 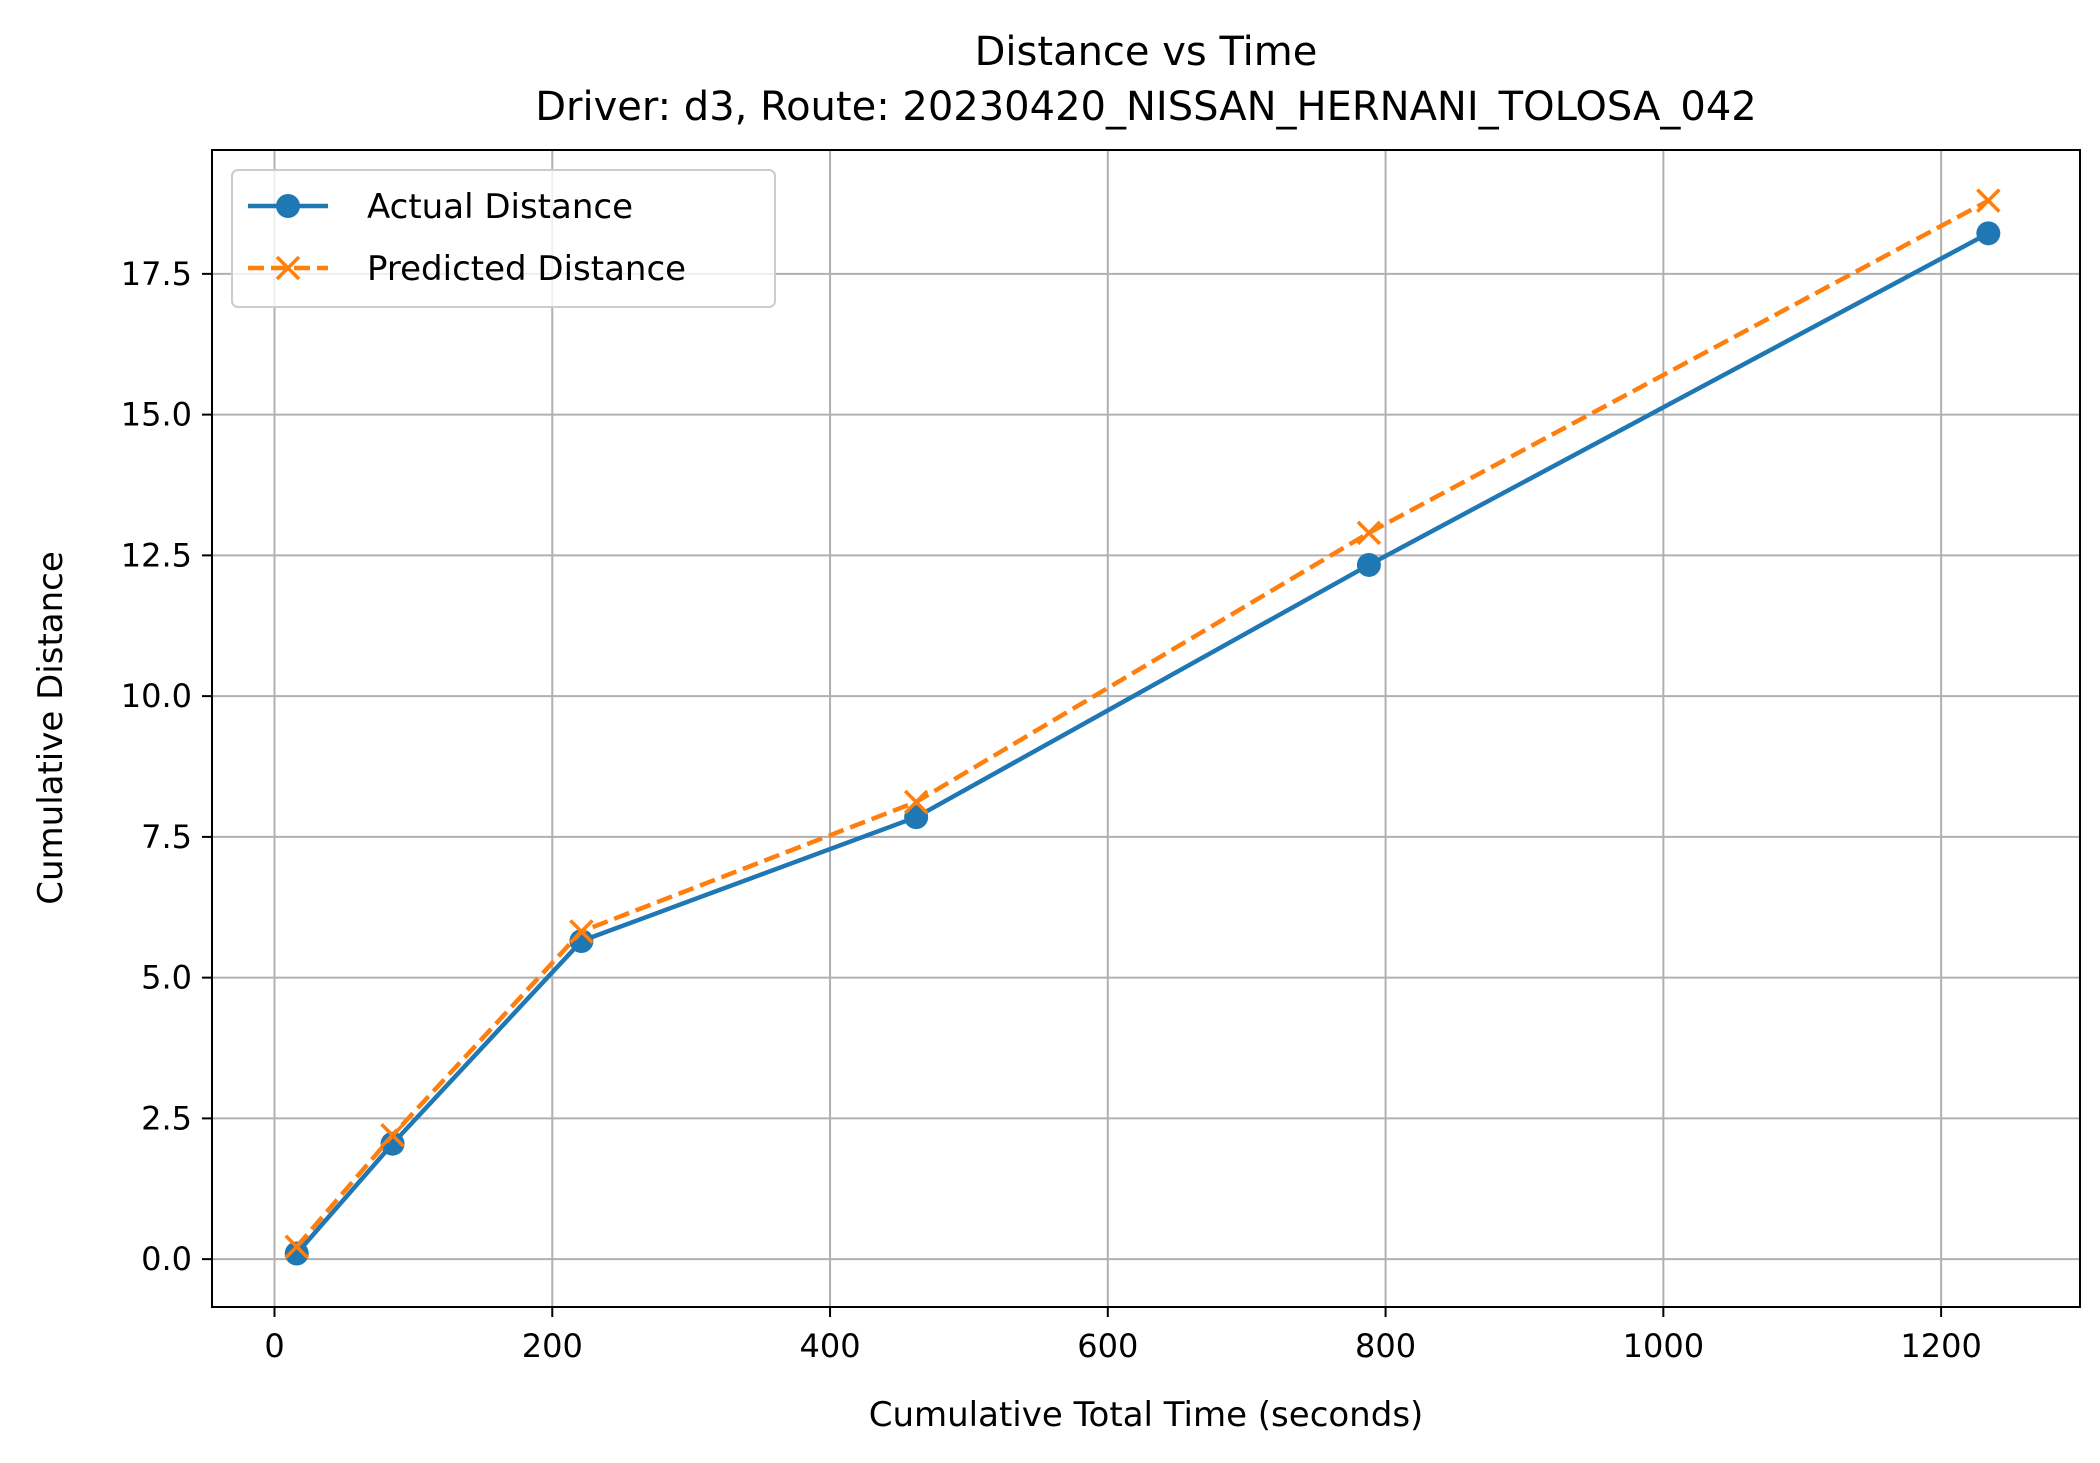 What do you see at coordinates (166, 1118) in the screenshot?
I see `y-tick-label: 2.5` at bounding box center [166, 1118].